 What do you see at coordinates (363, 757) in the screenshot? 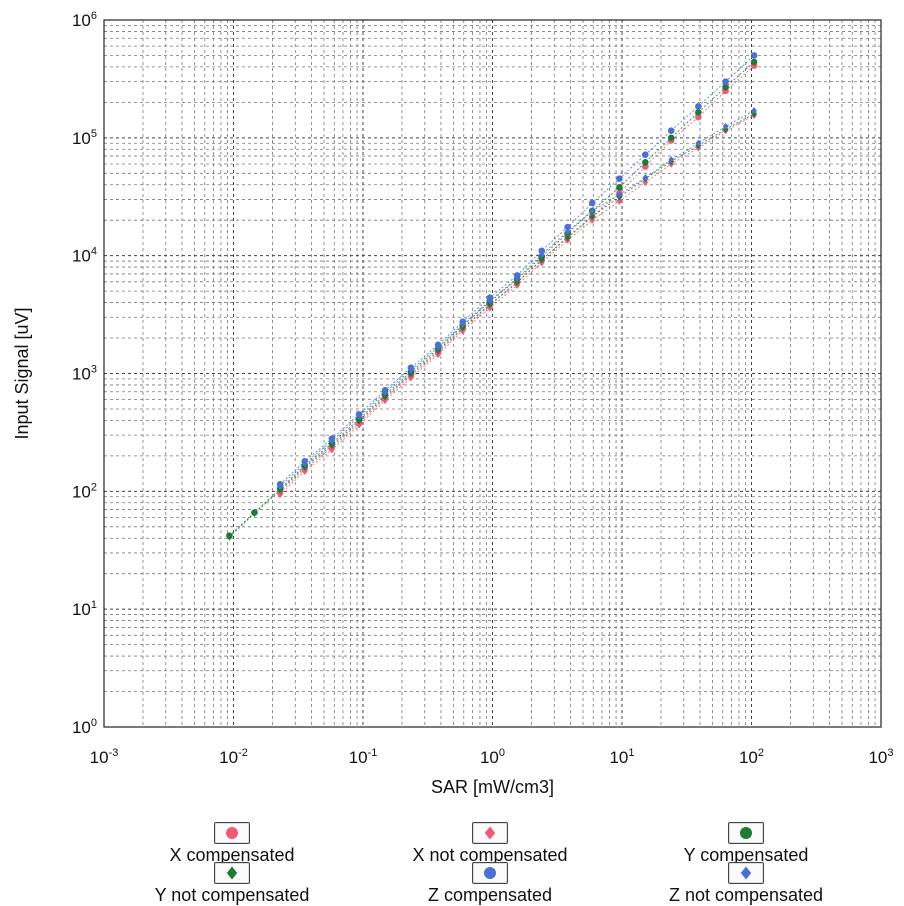
I see `x-tick-label: 10⁻¹` at bounding box center [363, 757].